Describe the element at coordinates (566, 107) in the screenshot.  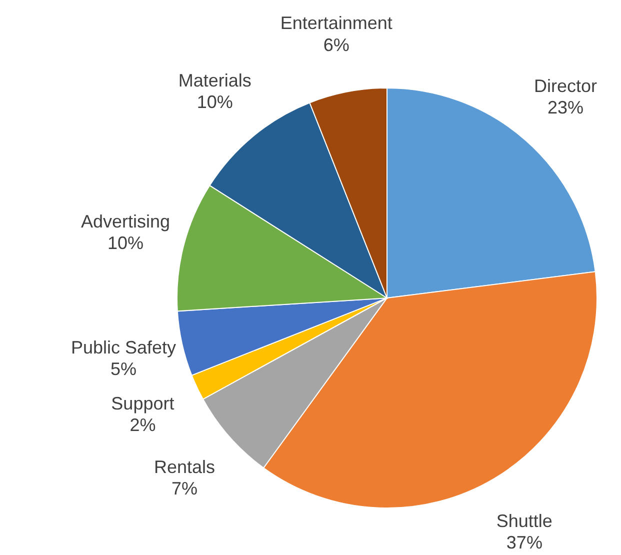
I see `data-label: 23%` at that location.